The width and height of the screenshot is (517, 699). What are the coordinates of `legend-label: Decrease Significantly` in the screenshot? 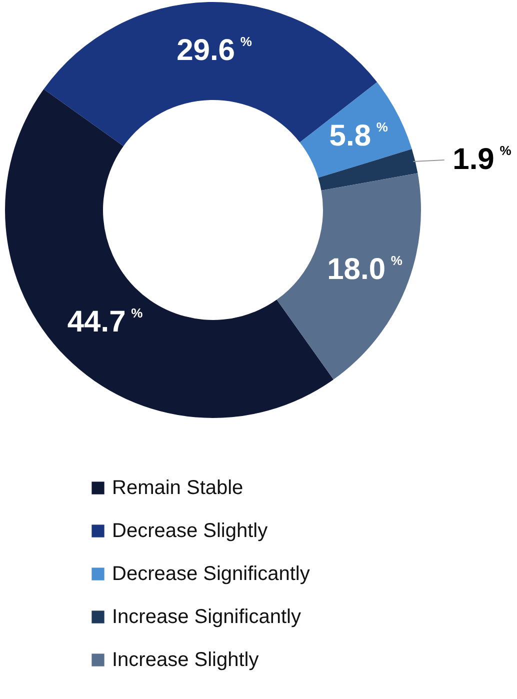 It's located at (211, 574).